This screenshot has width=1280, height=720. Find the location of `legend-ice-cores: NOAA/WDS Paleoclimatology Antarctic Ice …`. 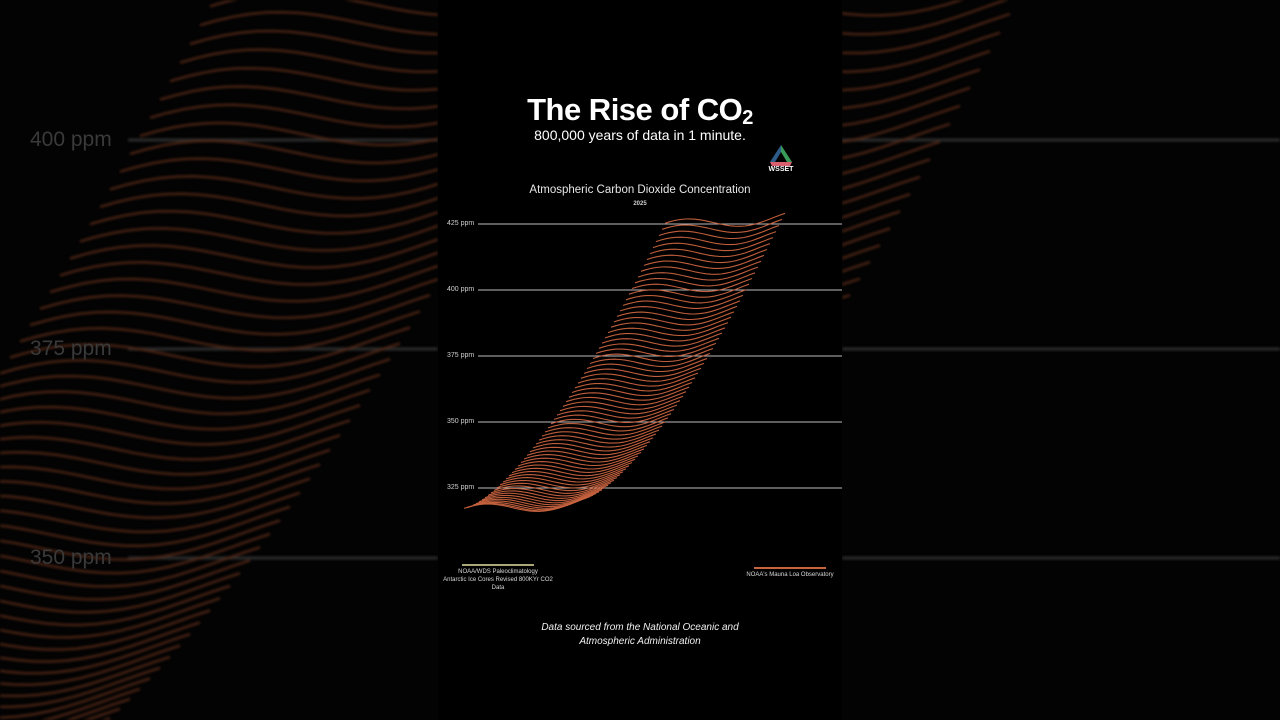

legend-ice-cores: NOAA/WDS Paleoclimatology Antarctic Ice … is located at coordinates (498, 578).